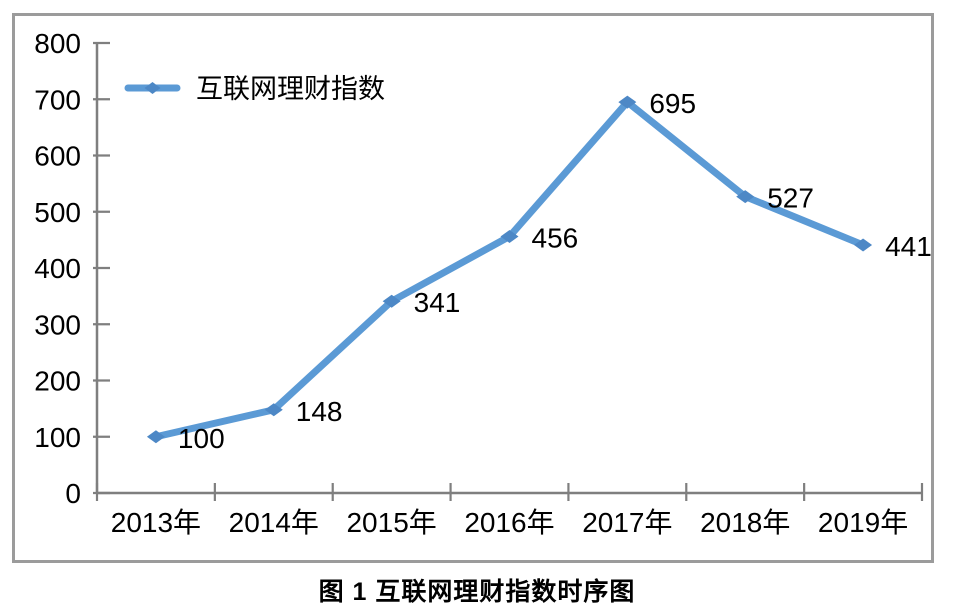 The image size is (954, 607). I want to click on x-tick-label: 2016年, so click(509, 522).